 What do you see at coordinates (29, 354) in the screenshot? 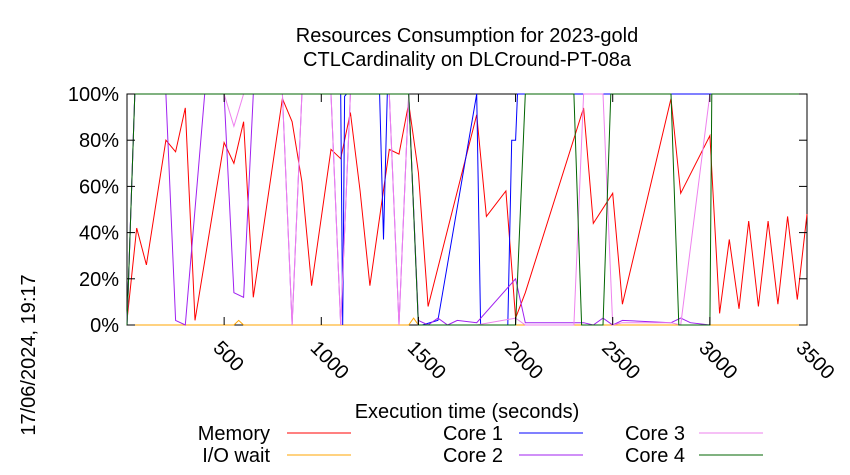
I see `side-timestamp-label: 17/06/2024, 19:17` at bounding box center [29, 354].